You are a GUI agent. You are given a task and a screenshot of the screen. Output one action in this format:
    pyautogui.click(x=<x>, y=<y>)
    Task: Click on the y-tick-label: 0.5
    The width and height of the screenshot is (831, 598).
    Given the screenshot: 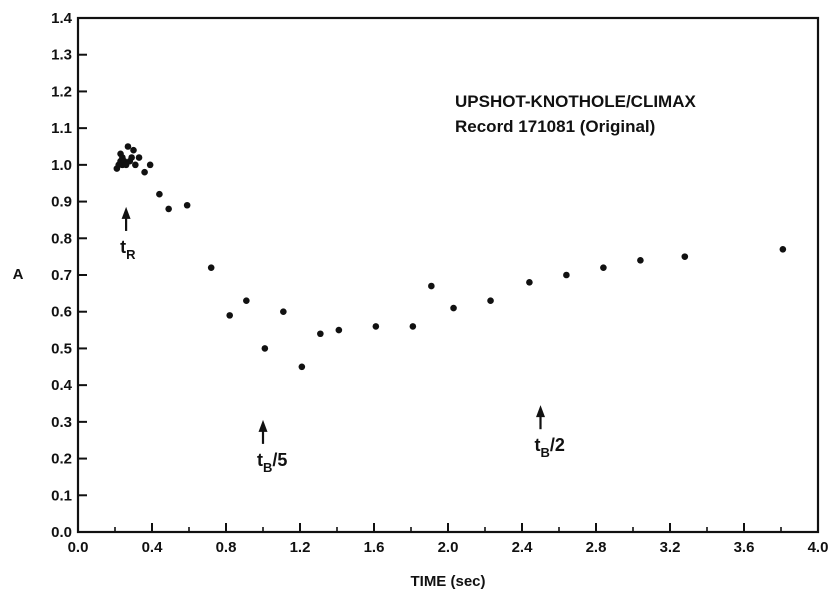 What is the action you would take?
    pyautogui.click(x=61, y=348)
    